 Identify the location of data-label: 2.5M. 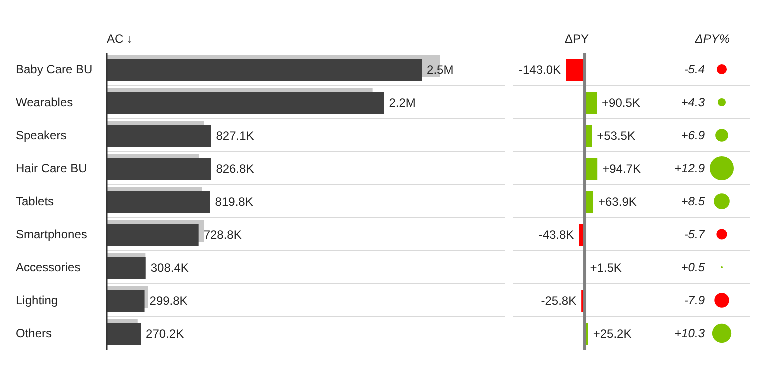
(440, 70).